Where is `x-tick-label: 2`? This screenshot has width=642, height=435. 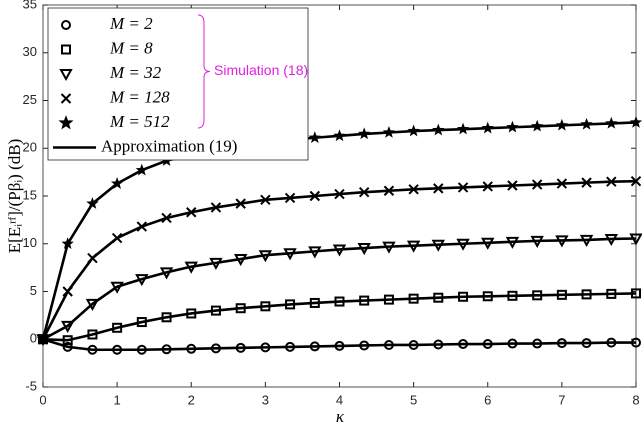 x-tick-label: 2 is located at coordinates (191, 399).